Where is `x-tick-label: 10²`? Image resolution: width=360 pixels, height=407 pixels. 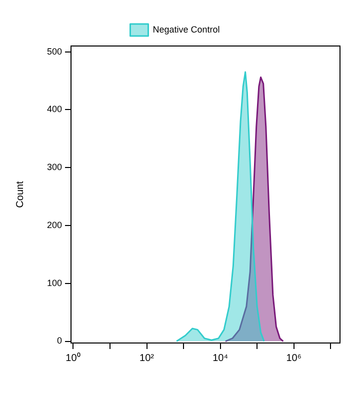
x-tick-label: 10² is located at coordinates (147, 358).